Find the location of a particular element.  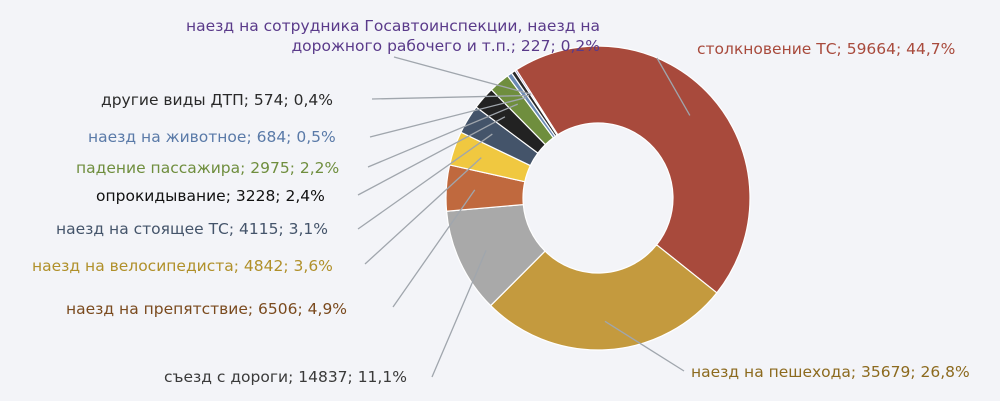

slice-label-0: столкновение ТС; 59664; 44,7% is located at coordinates (826, 49).